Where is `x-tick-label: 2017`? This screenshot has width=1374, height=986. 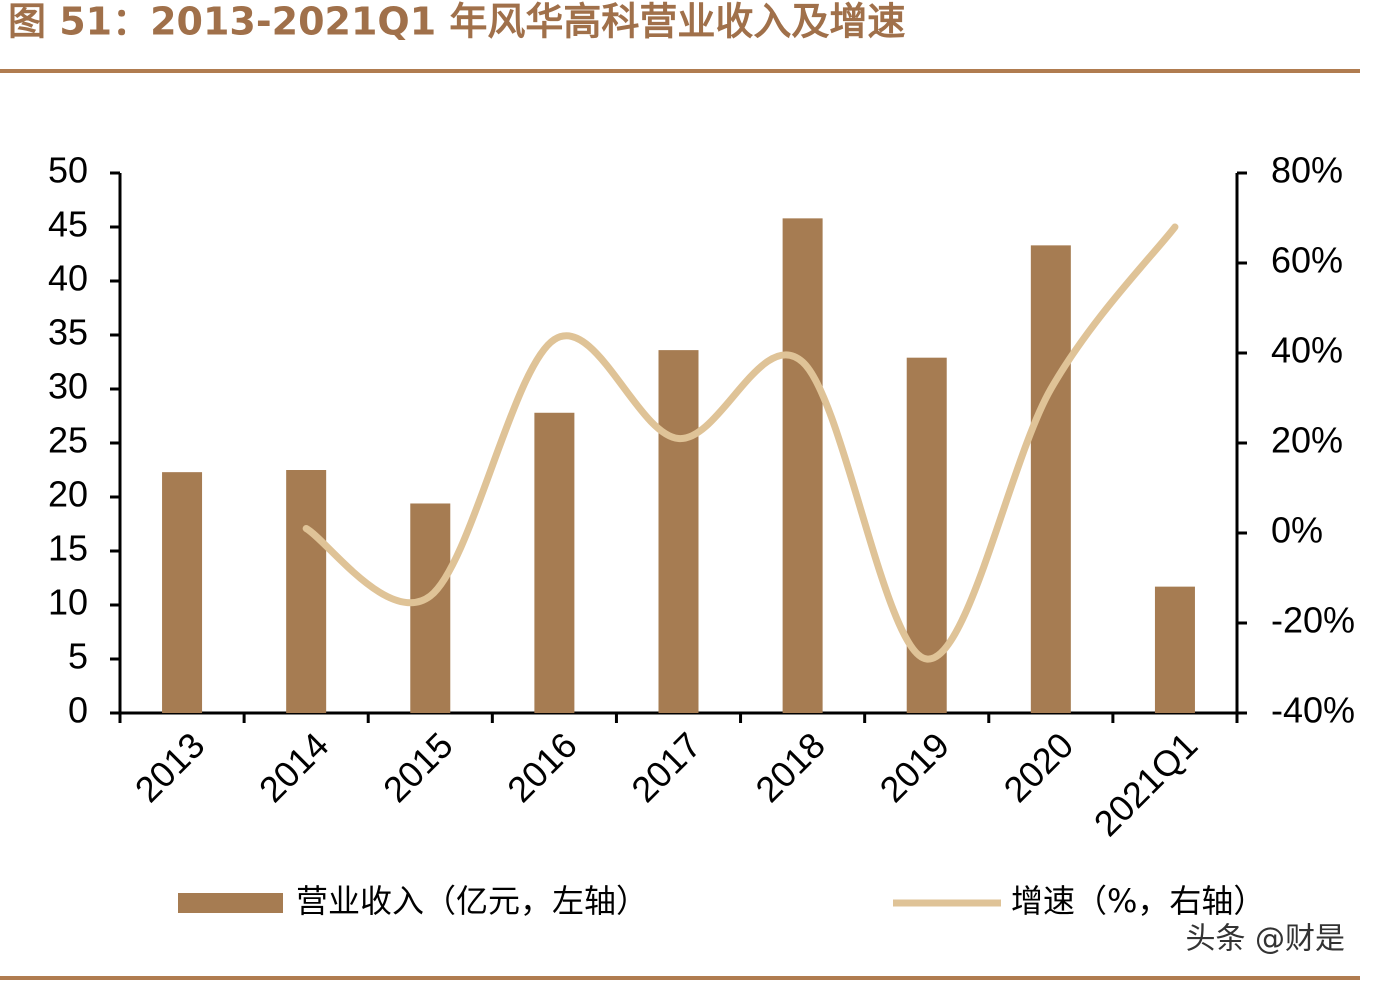
x-tick-label: 2017 is located at coordinates (666, 767).